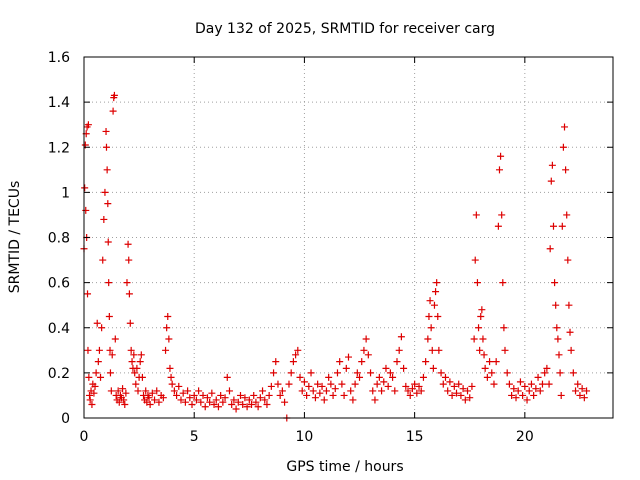 This screenshot has width=640, height=480. I want to click on y-tick-label: 0.4, so click(59, 329).